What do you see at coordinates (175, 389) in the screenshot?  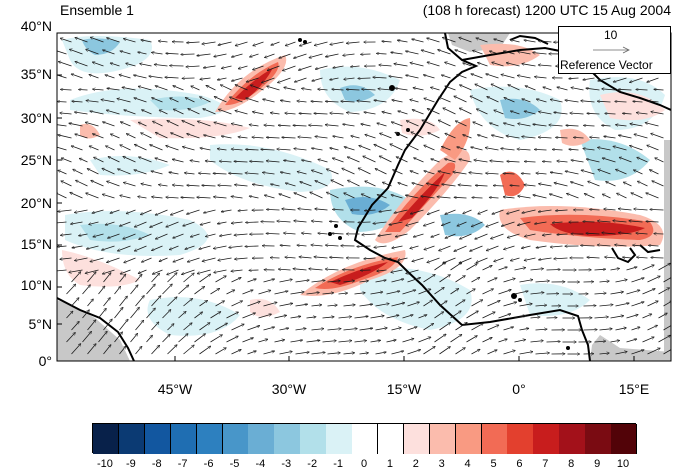 I see `lon-label-45w: 45°W` at bounding box center [175, 389].